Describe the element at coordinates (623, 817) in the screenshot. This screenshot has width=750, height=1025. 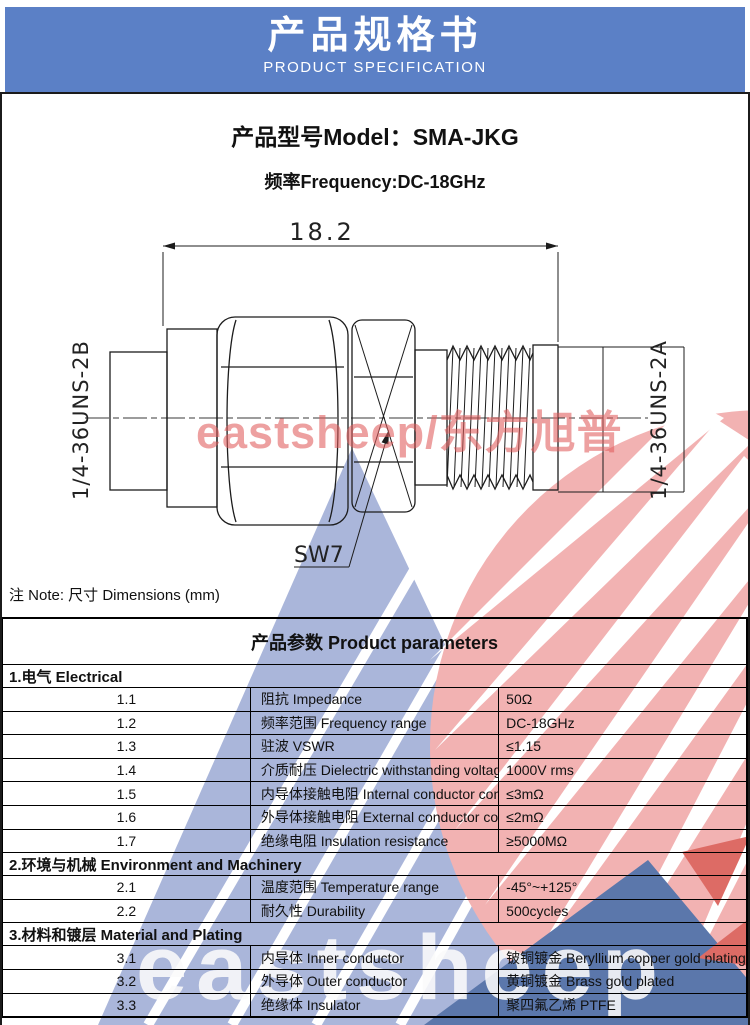
I see `row-value: ≤2mΩ` at that location.